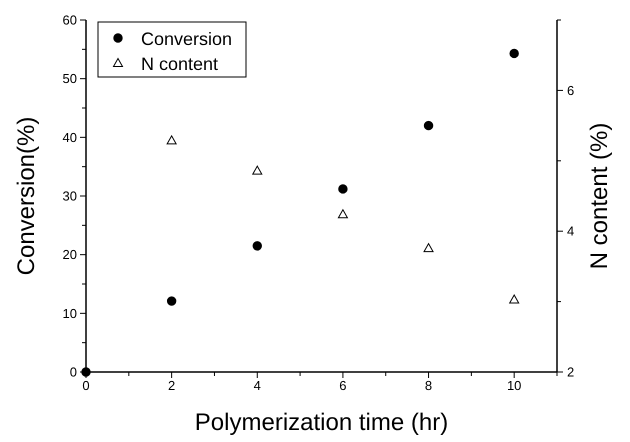 This screenshot has height=442, width=630. I want to click on legend-label: Conversion, so click(186, 39).